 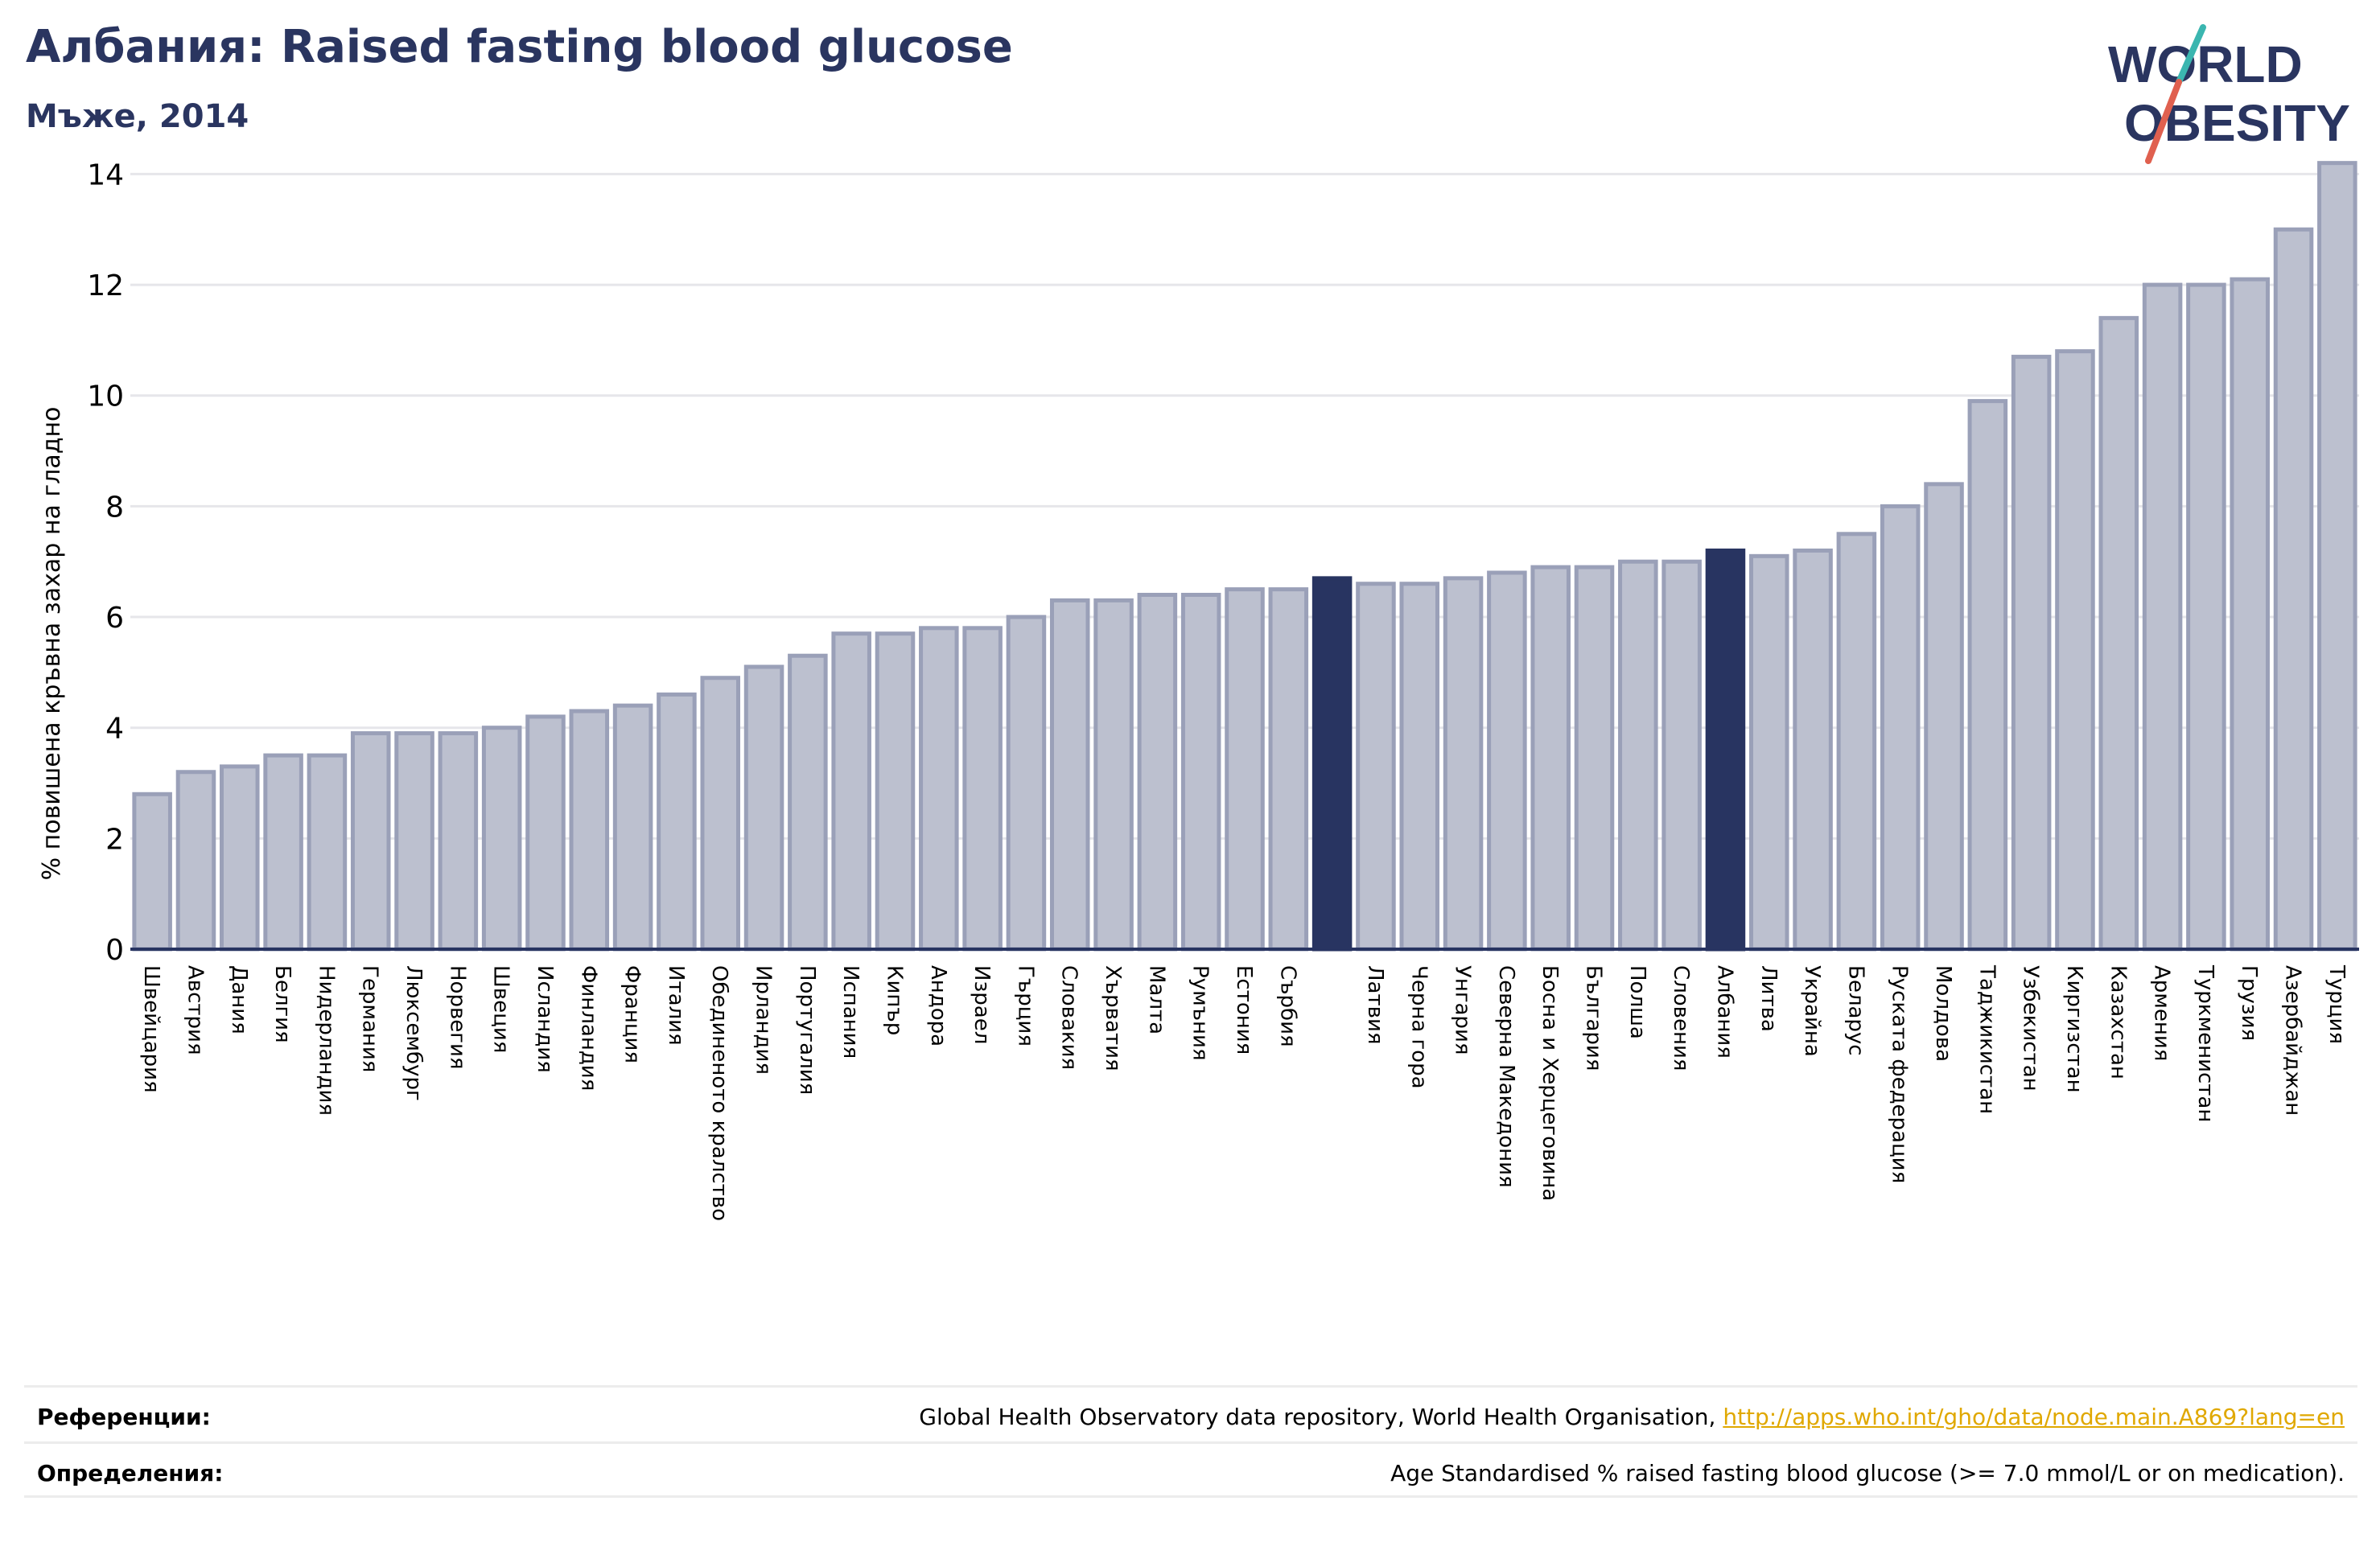 What do you see at coordinates (114, 950) in the screenshot?
I see `y-tick-label: 0` at bounding box center [114, 950].